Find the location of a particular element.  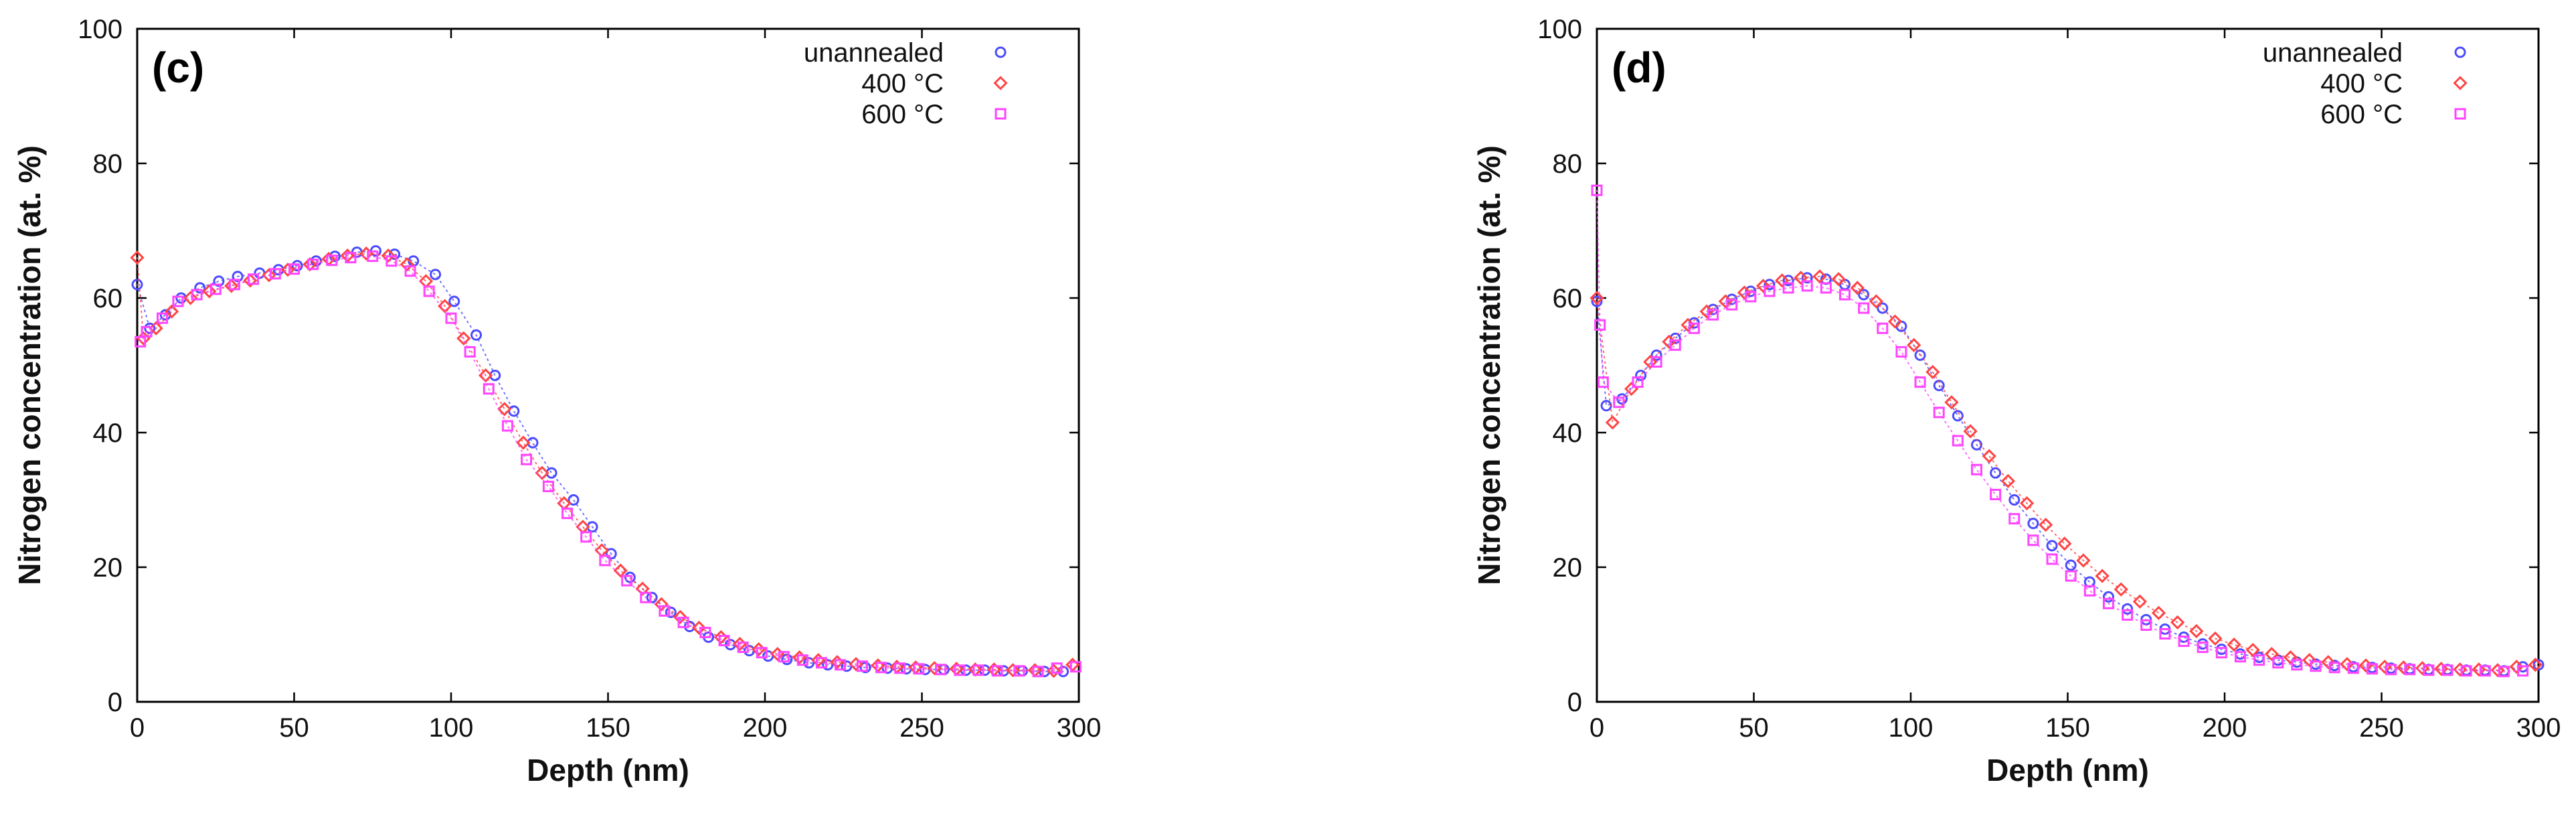

y-tick-label: 0 is located at coordinates (1574, 702).